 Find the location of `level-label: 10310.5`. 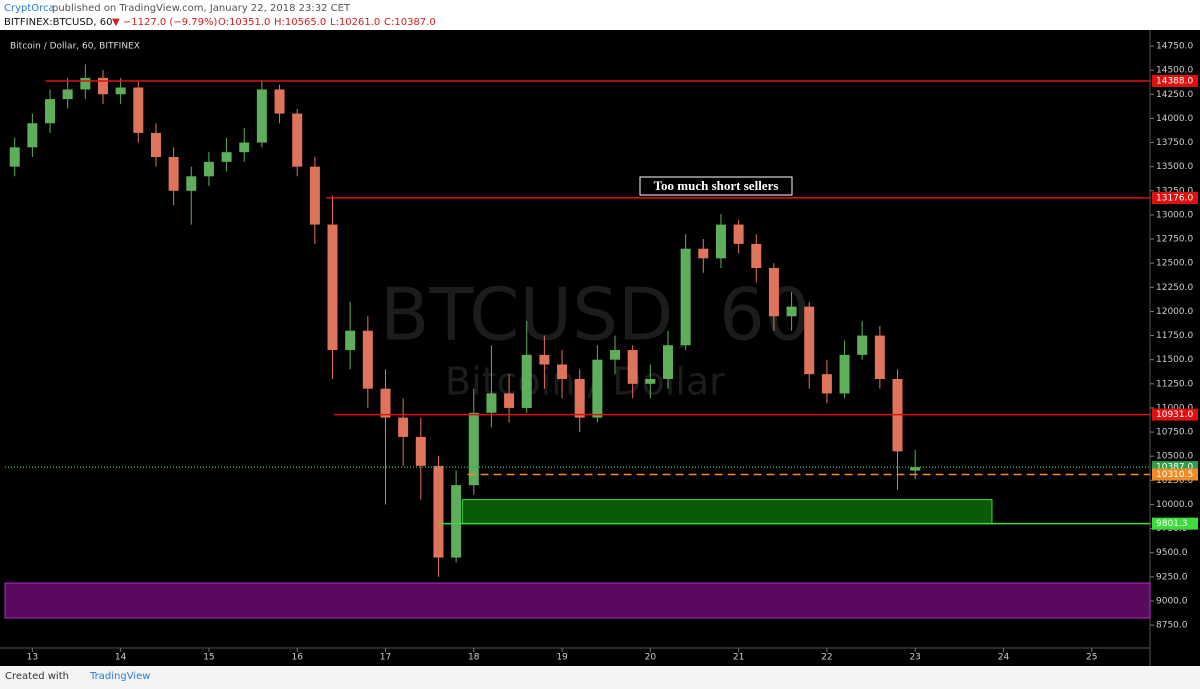

level-label: 10310.5 is located at coordinates (1174, 475).